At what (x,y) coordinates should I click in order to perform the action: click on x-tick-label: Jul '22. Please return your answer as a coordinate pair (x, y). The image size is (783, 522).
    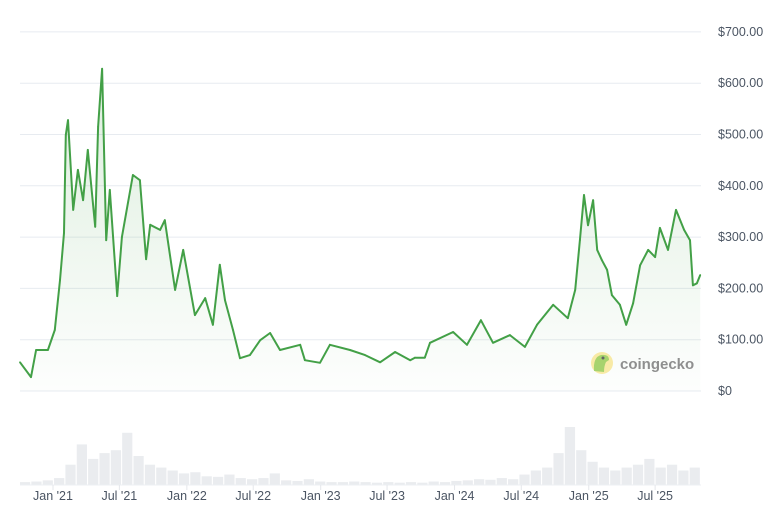
    Looking at the image, I should click on (253, 496).